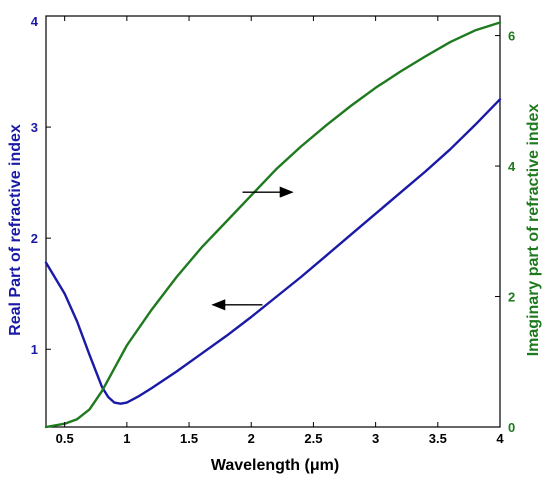 Image resolution: width=550 pixels, height=485 pixels. I want to click on x-tick-label: 1, so click(126, 438).